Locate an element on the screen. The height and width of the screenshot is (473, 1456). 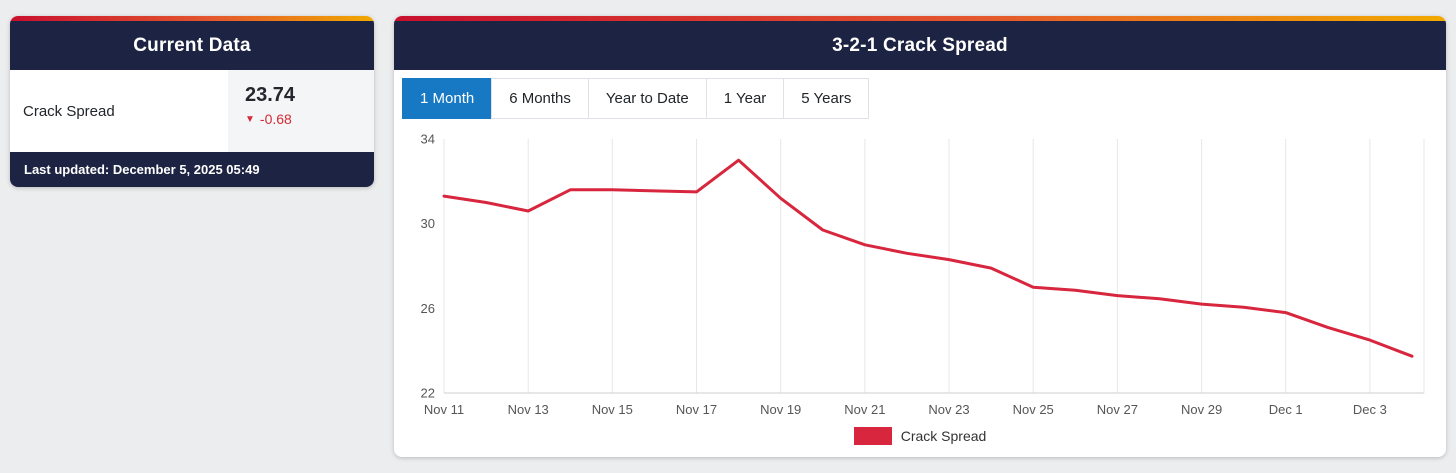
metric-value: 23.74 is located at coordinates (270, 95).